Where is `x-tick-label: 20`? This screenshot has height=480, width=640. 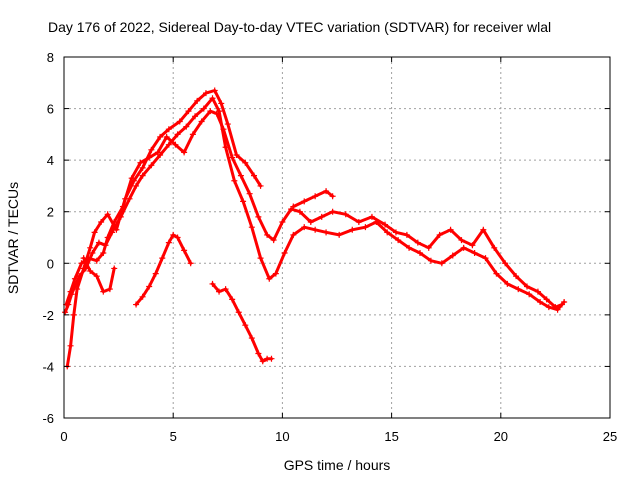 x-tick-label: 20 is located at coordinates (501, 436).